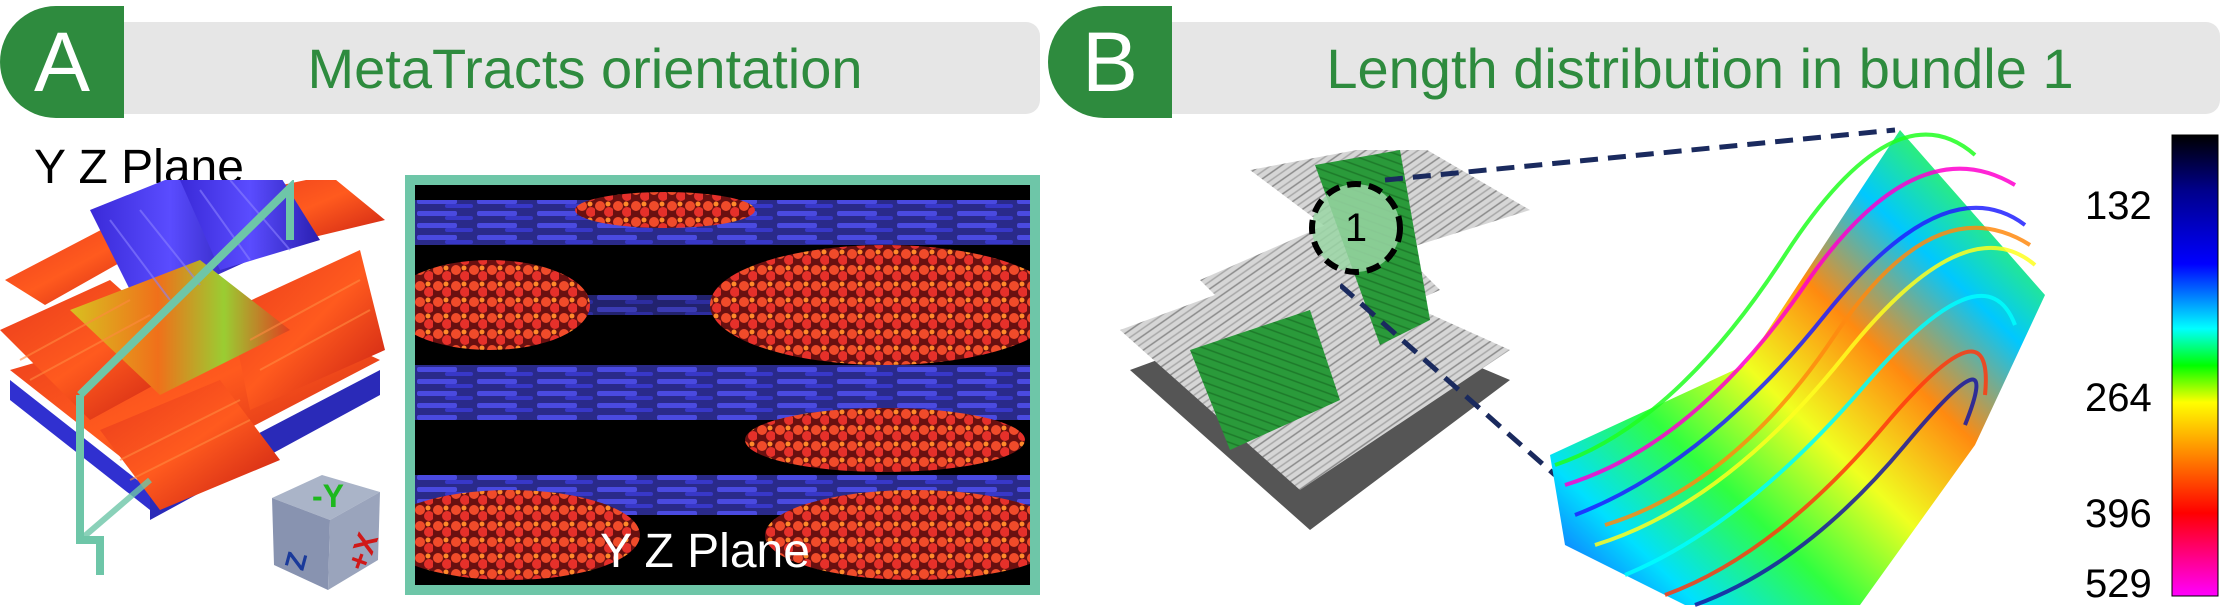 The width and height of the screenshot is (2227, 614). Describe the element at coordinates (870, 305) in the screenshot. I see `cross-section-red-bundle-right` at that location.